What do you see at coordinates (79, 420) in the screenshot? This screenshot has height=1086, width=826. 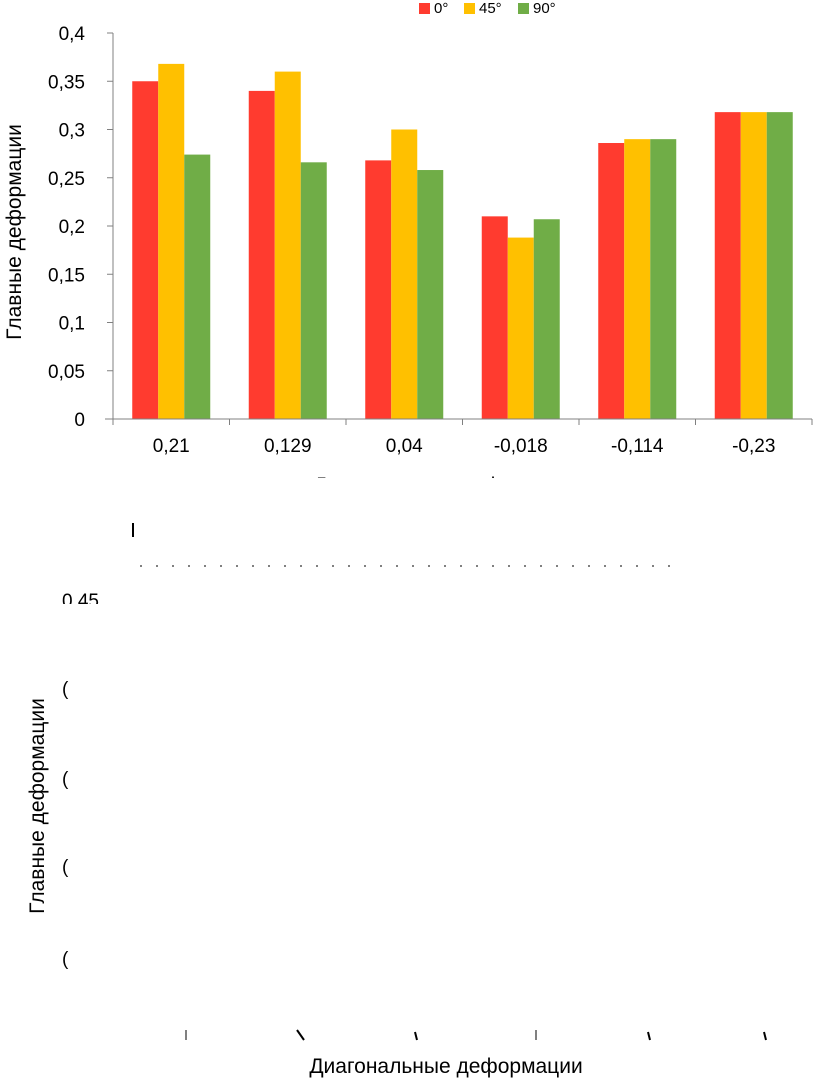 I see `y-tick-label: 0` at bounding box center [79, 420].